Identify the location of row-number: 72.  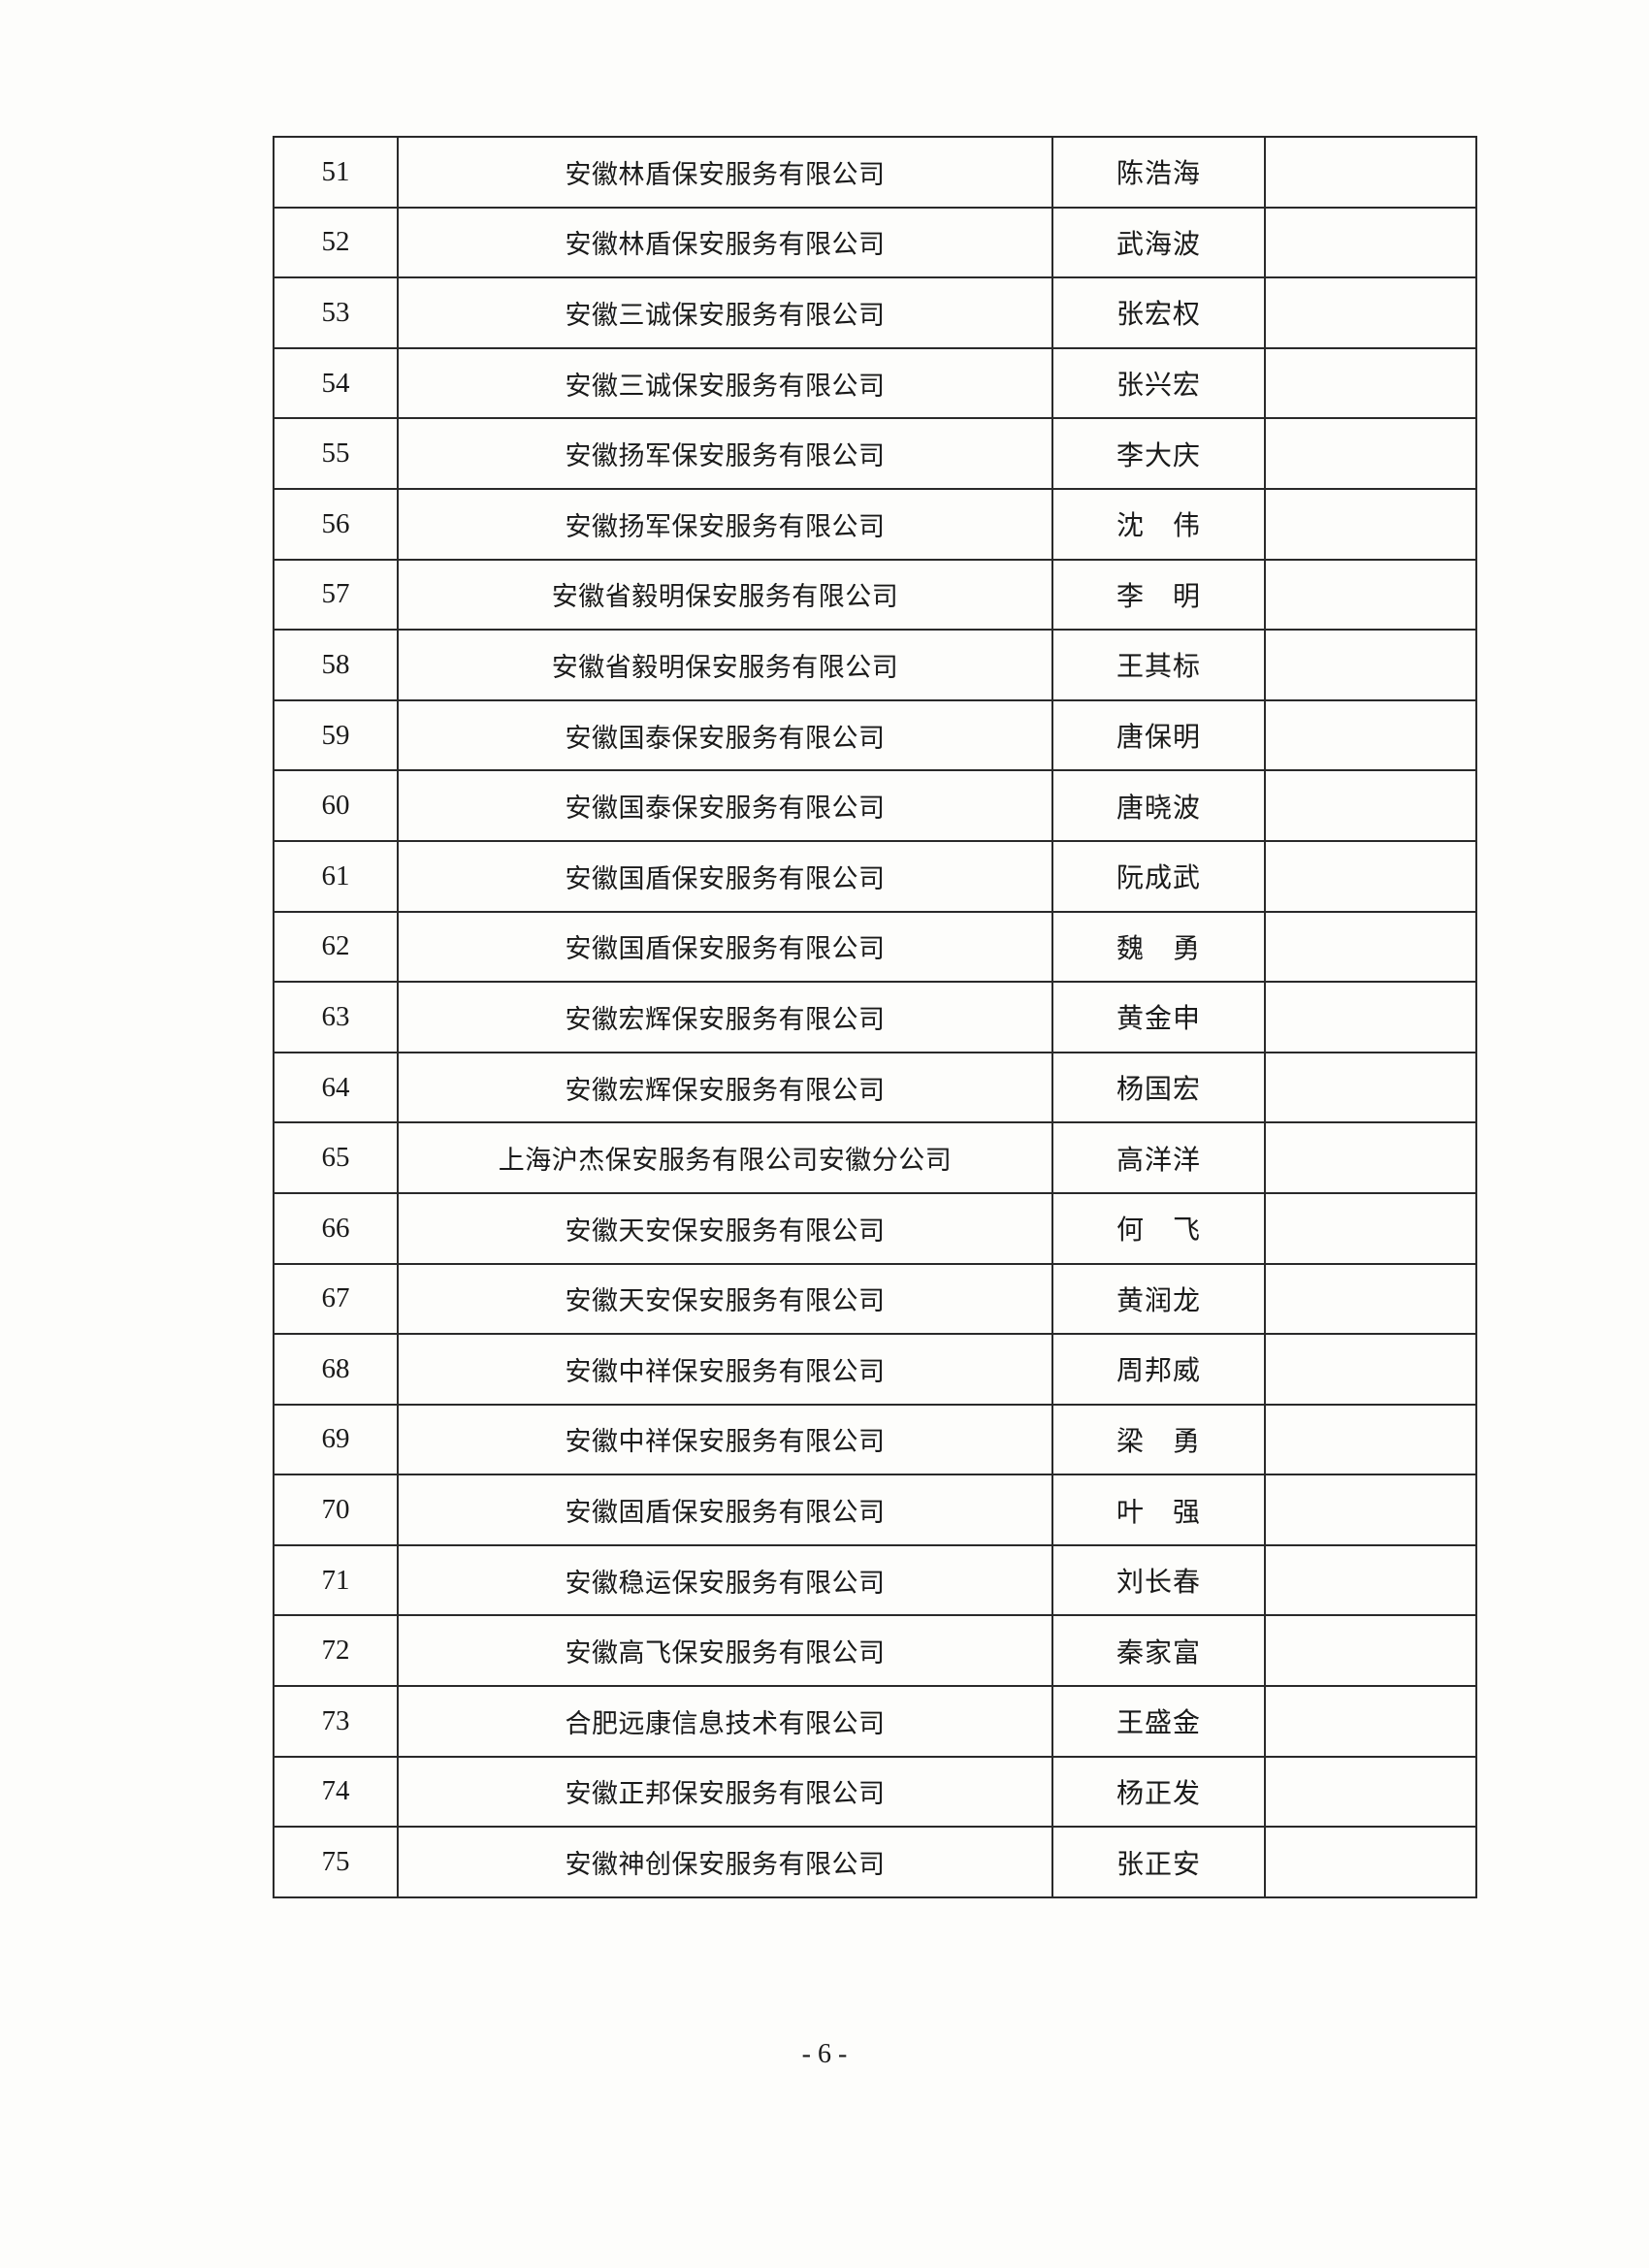
(336, 1651).